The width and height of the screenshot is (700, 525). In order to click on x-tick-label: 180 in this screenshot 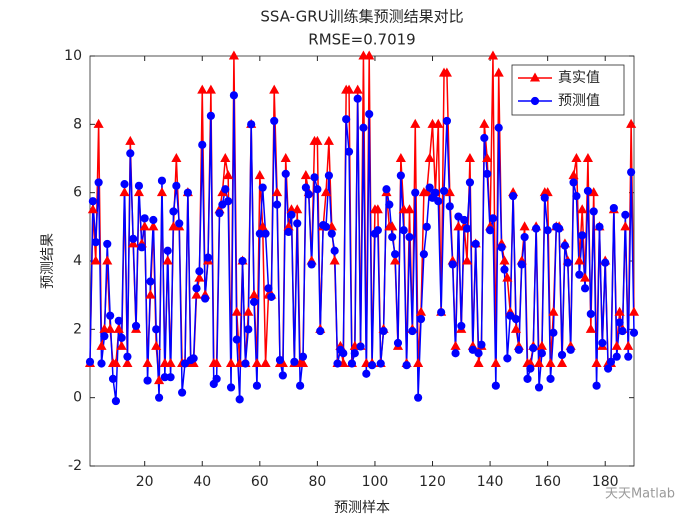, I will do `click(605, 482)`.